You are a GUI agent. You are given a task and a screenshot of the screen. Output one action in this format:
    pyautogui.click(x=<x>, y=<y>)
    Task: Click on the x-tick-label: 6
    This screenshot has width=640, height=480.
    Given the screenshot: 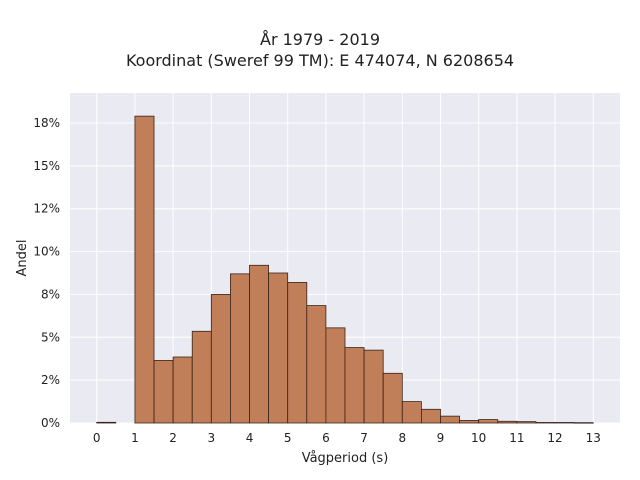 What is the action you would take?
    pyautogui.click(x=326, y=438)
    